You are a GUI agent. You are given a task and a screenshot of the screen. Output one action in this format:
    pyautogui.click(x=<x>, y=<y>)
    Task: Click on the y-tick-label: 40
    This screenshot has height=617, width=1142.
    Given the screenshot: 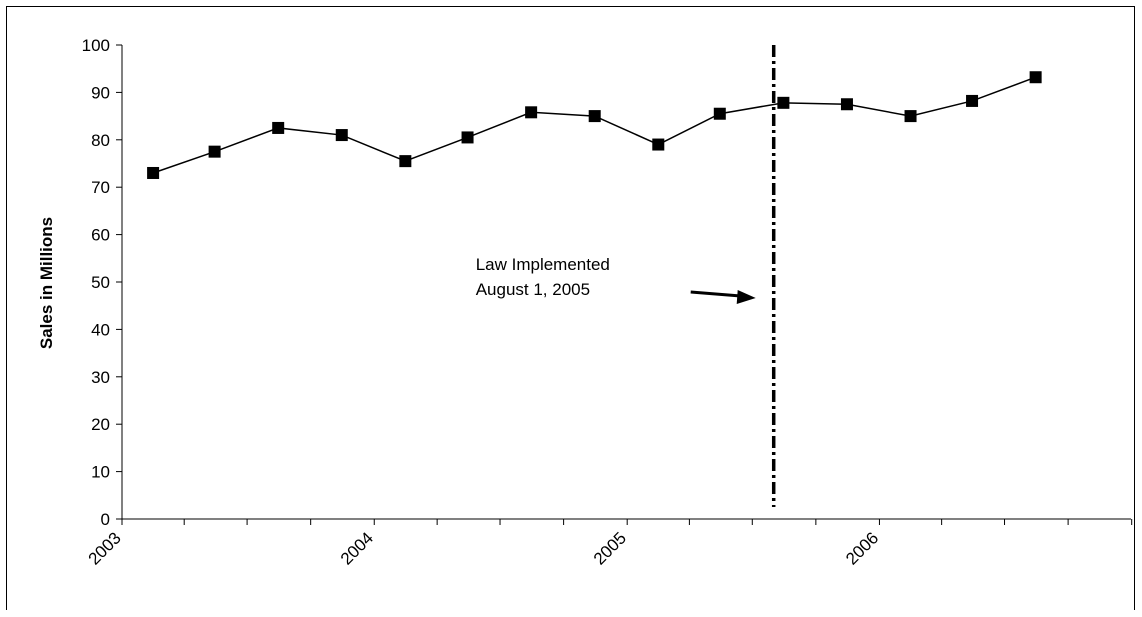 What is the action you would take?
    pyautogui.click(x=100, y=329)
    